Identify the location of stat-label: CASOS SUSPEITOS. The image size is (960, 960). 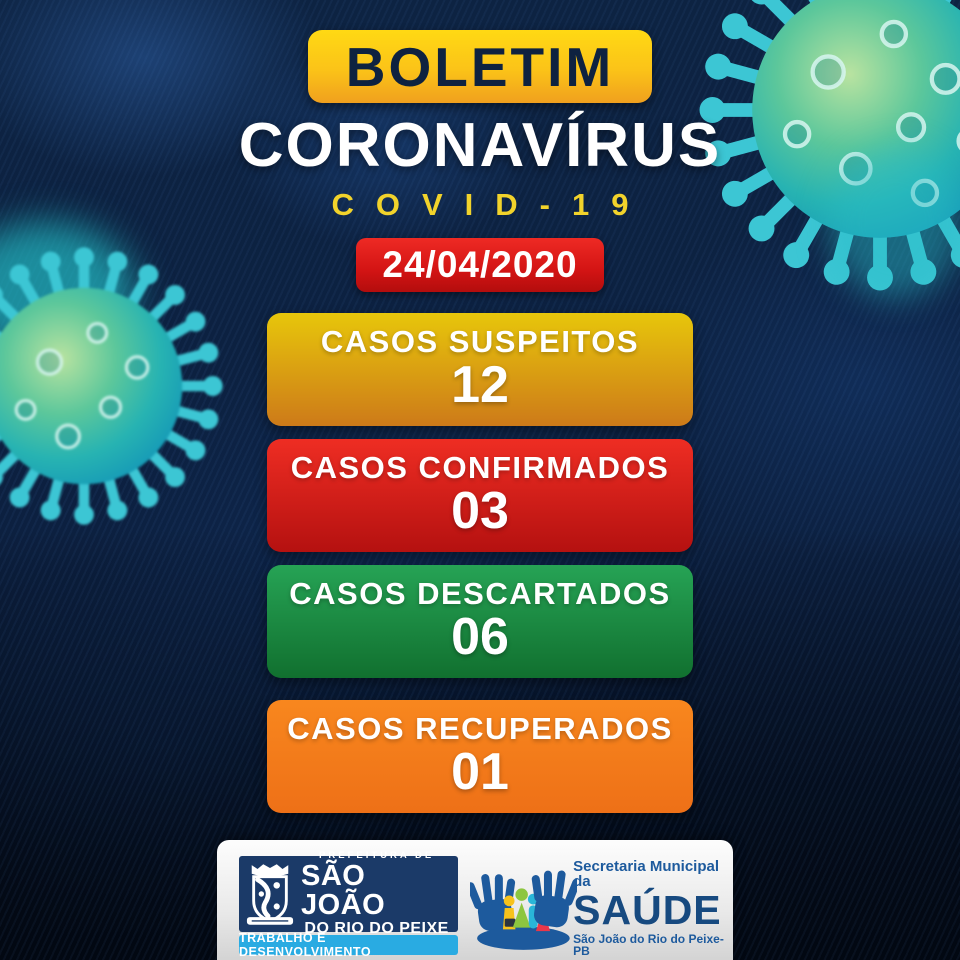
(480, 341).